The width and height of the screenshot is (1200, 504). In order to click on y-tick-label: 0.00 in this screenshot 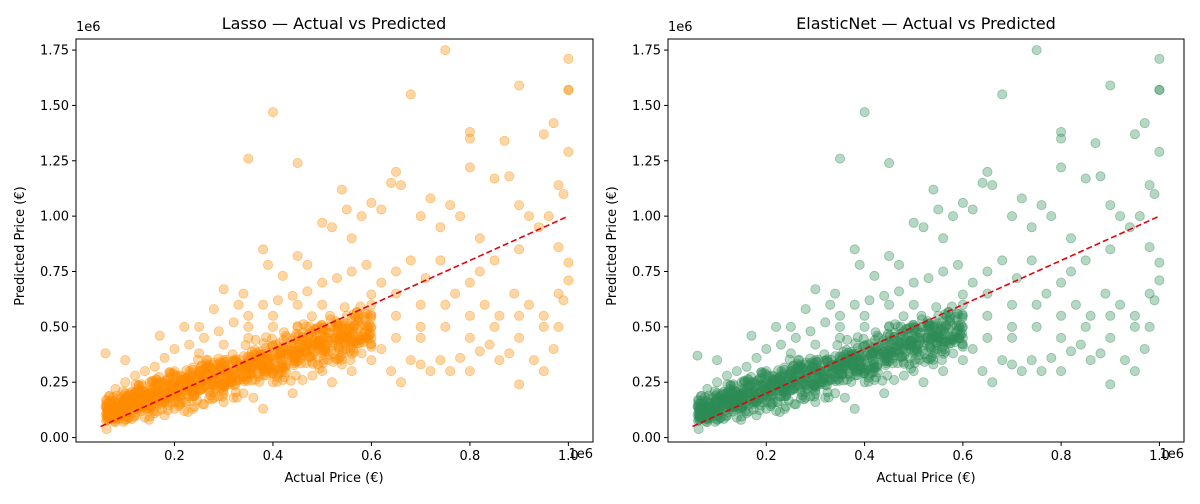, I will do `click(646, 438)`.